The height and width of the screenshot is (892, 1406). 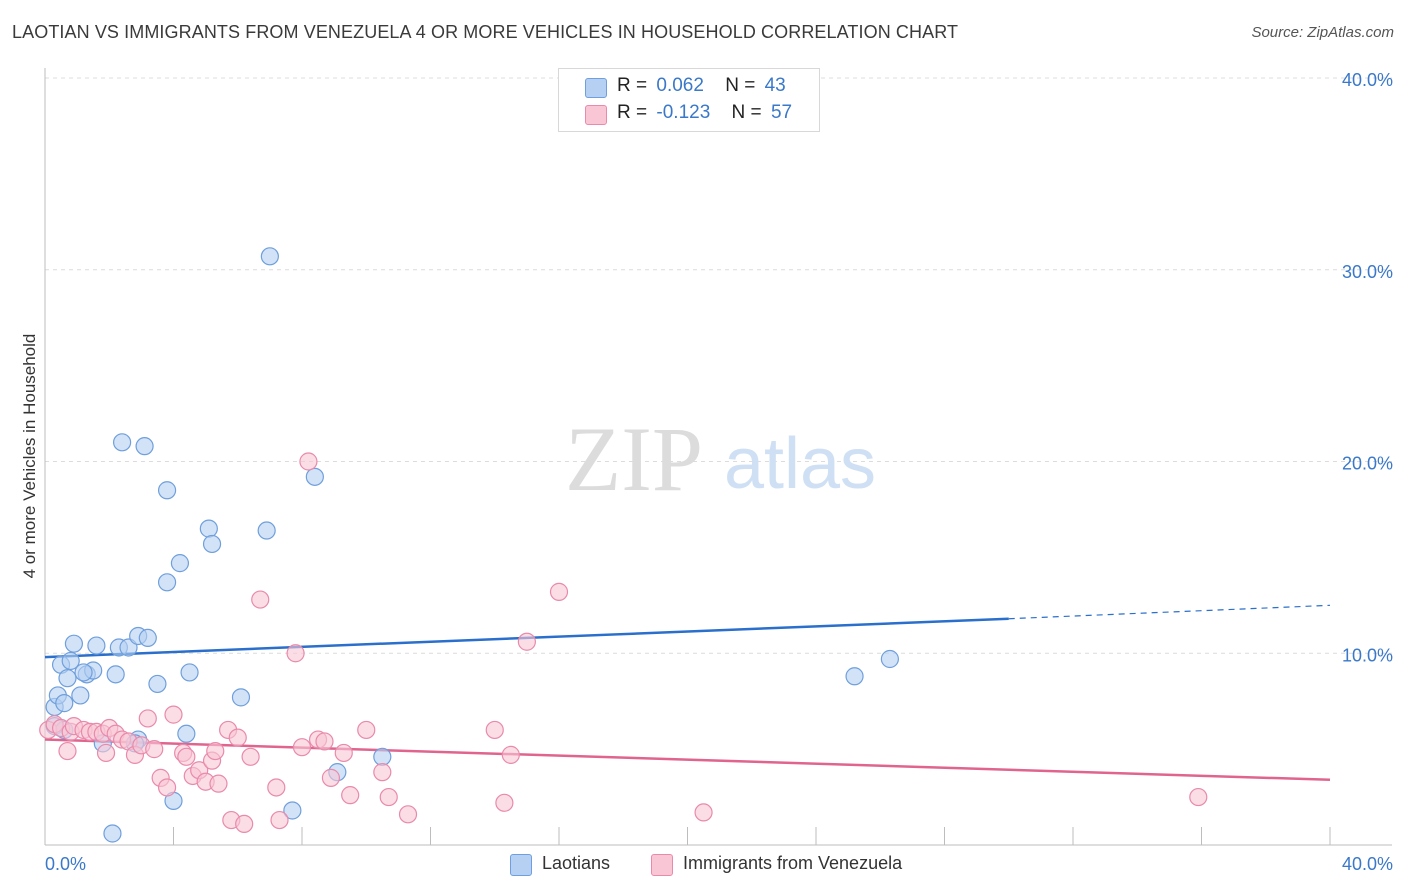 I want to click on watermark: ZIP atlas, so click(x=720, y=459).